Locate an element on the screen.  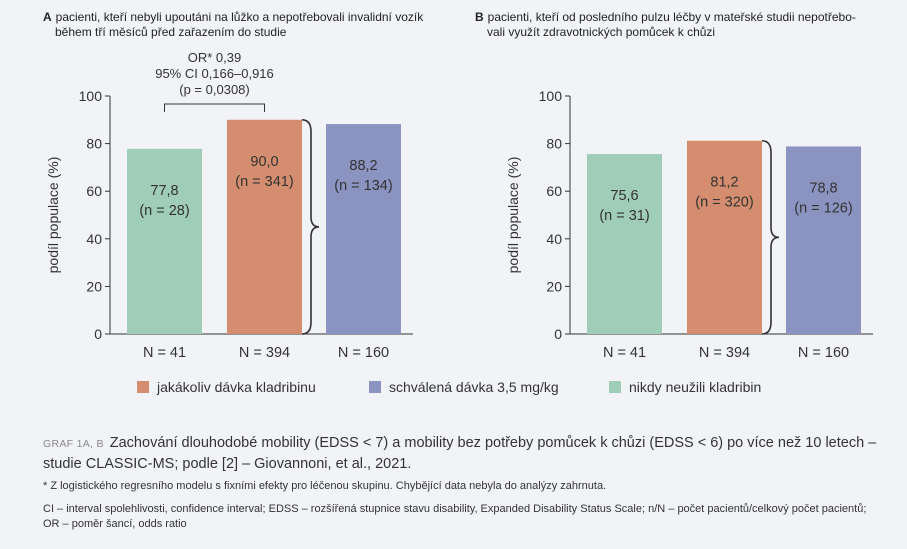
bar-n-label: (n = 341) is located at coordinates (264, 182).